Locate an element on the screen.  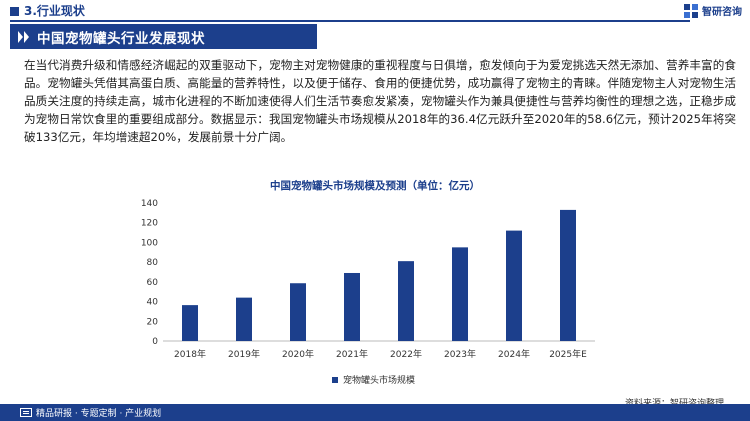
chart-legend: 宠物罐头市场规模 is located at coordinates (373, 379).